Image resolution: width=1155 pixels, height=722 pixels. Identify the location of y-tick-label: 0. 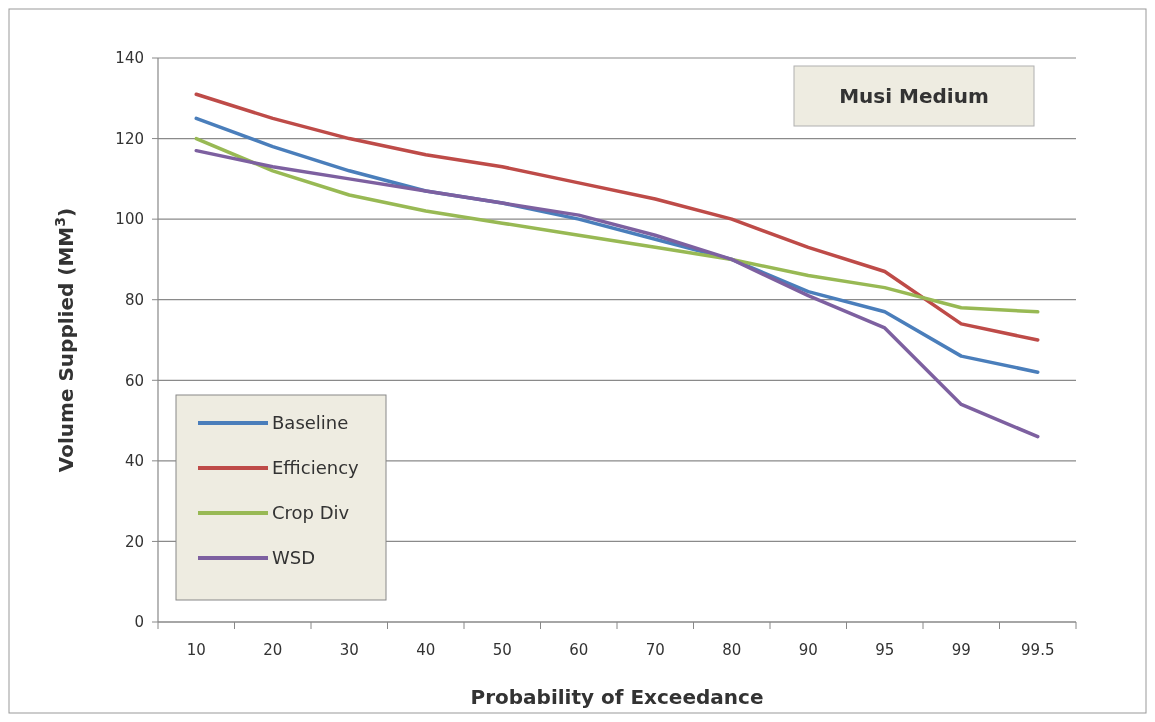
(139, 622).